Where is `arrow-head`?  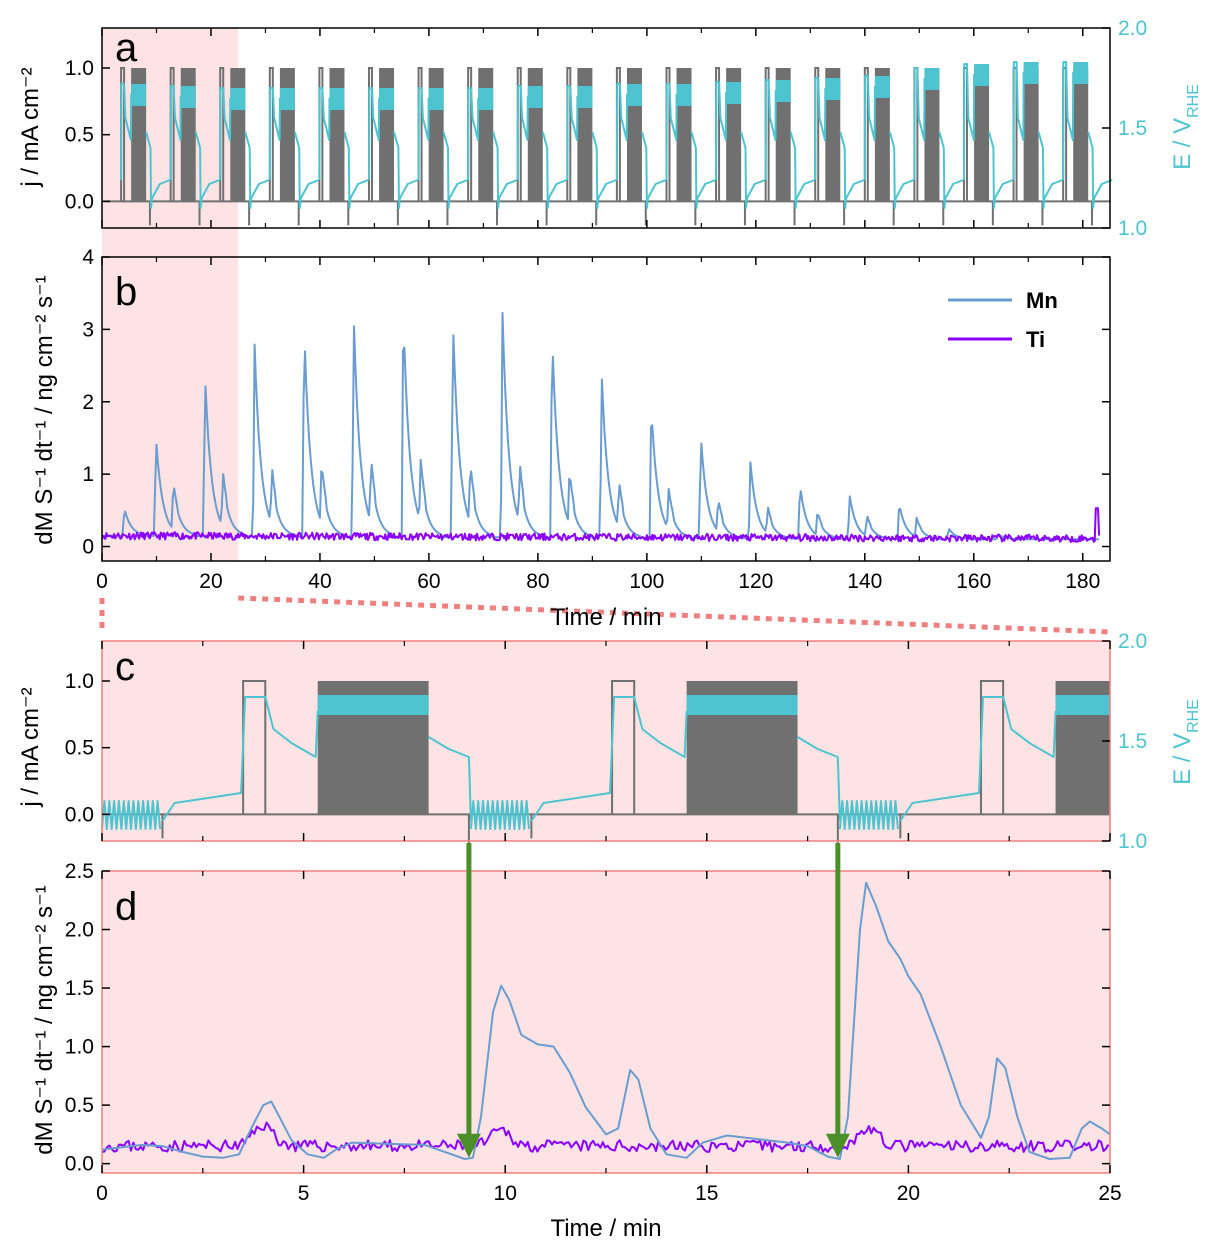 arrow-head is located at coordinates (468, 1145).